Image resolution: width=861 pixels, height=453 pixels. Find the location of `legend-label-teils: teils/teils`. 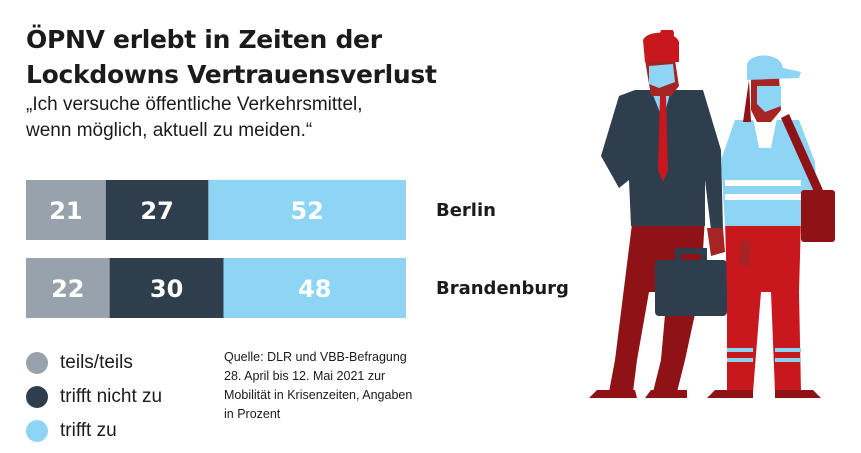

legend-label-teils: teils/teils is located at coordinates (96, 362).